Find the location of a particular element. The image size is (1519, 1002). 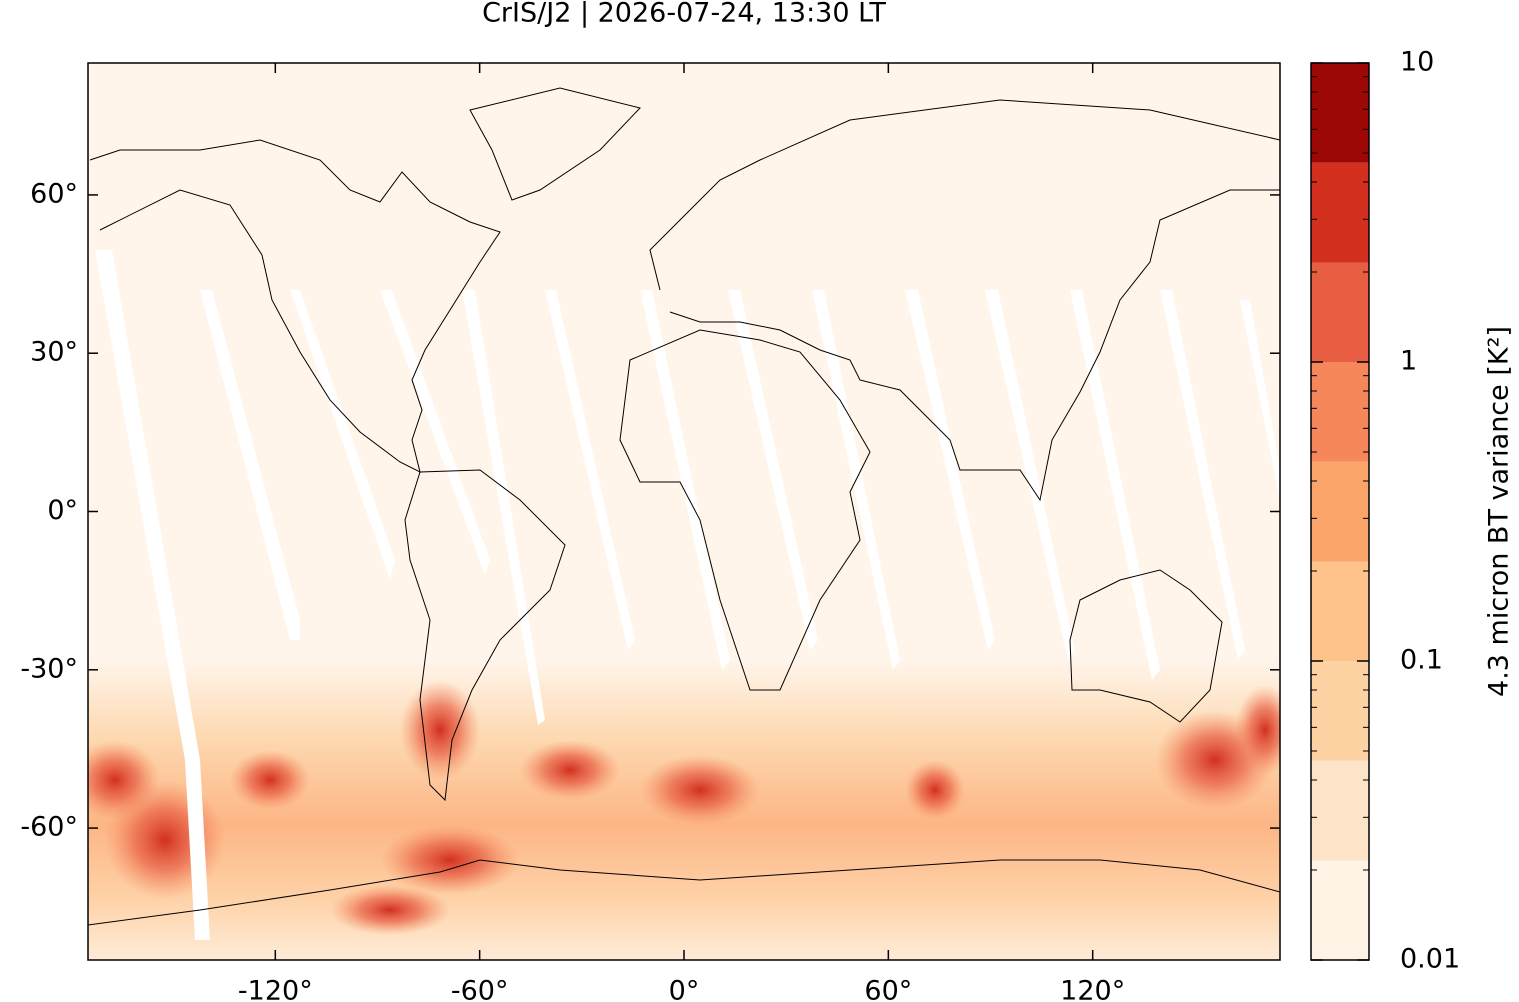

colorbar-tick-label: 1 is located at coordinates (1408, 361).